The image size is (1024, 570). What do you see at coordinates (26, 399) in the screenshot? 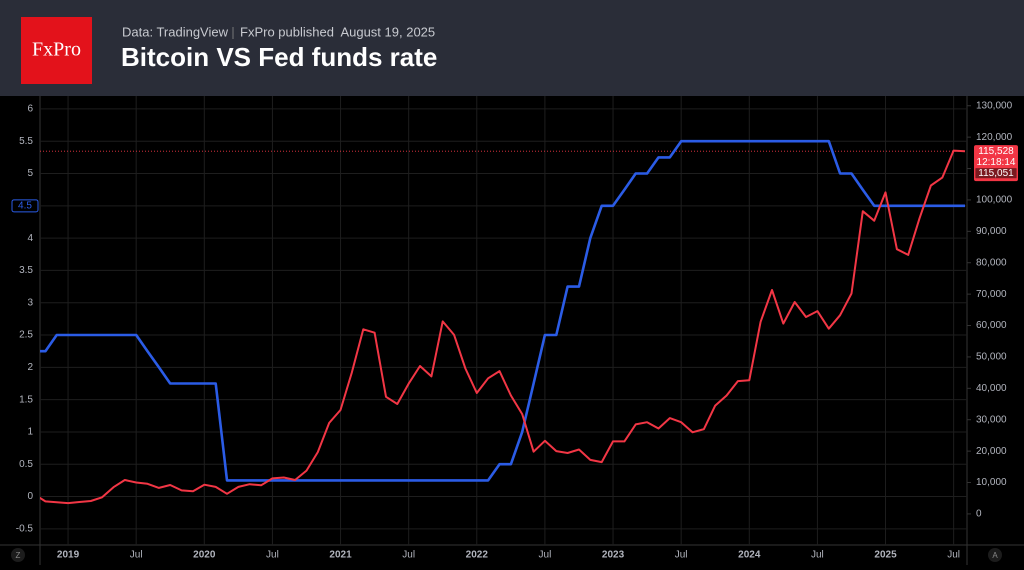
I see `y-tick-label: 1.5` at bounding box center [26, 399].